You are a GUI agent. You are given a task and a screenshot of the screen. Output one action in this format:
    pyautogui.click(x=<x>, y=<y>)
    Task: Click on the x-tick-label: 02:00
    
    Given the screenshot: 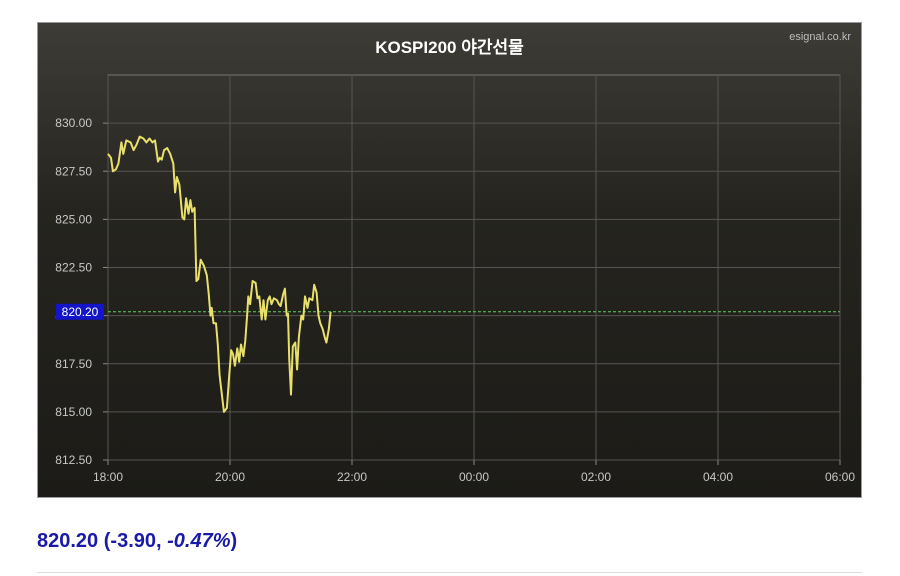 What is the action you would take?
    pyautogui.click(x=596, y=477)
    